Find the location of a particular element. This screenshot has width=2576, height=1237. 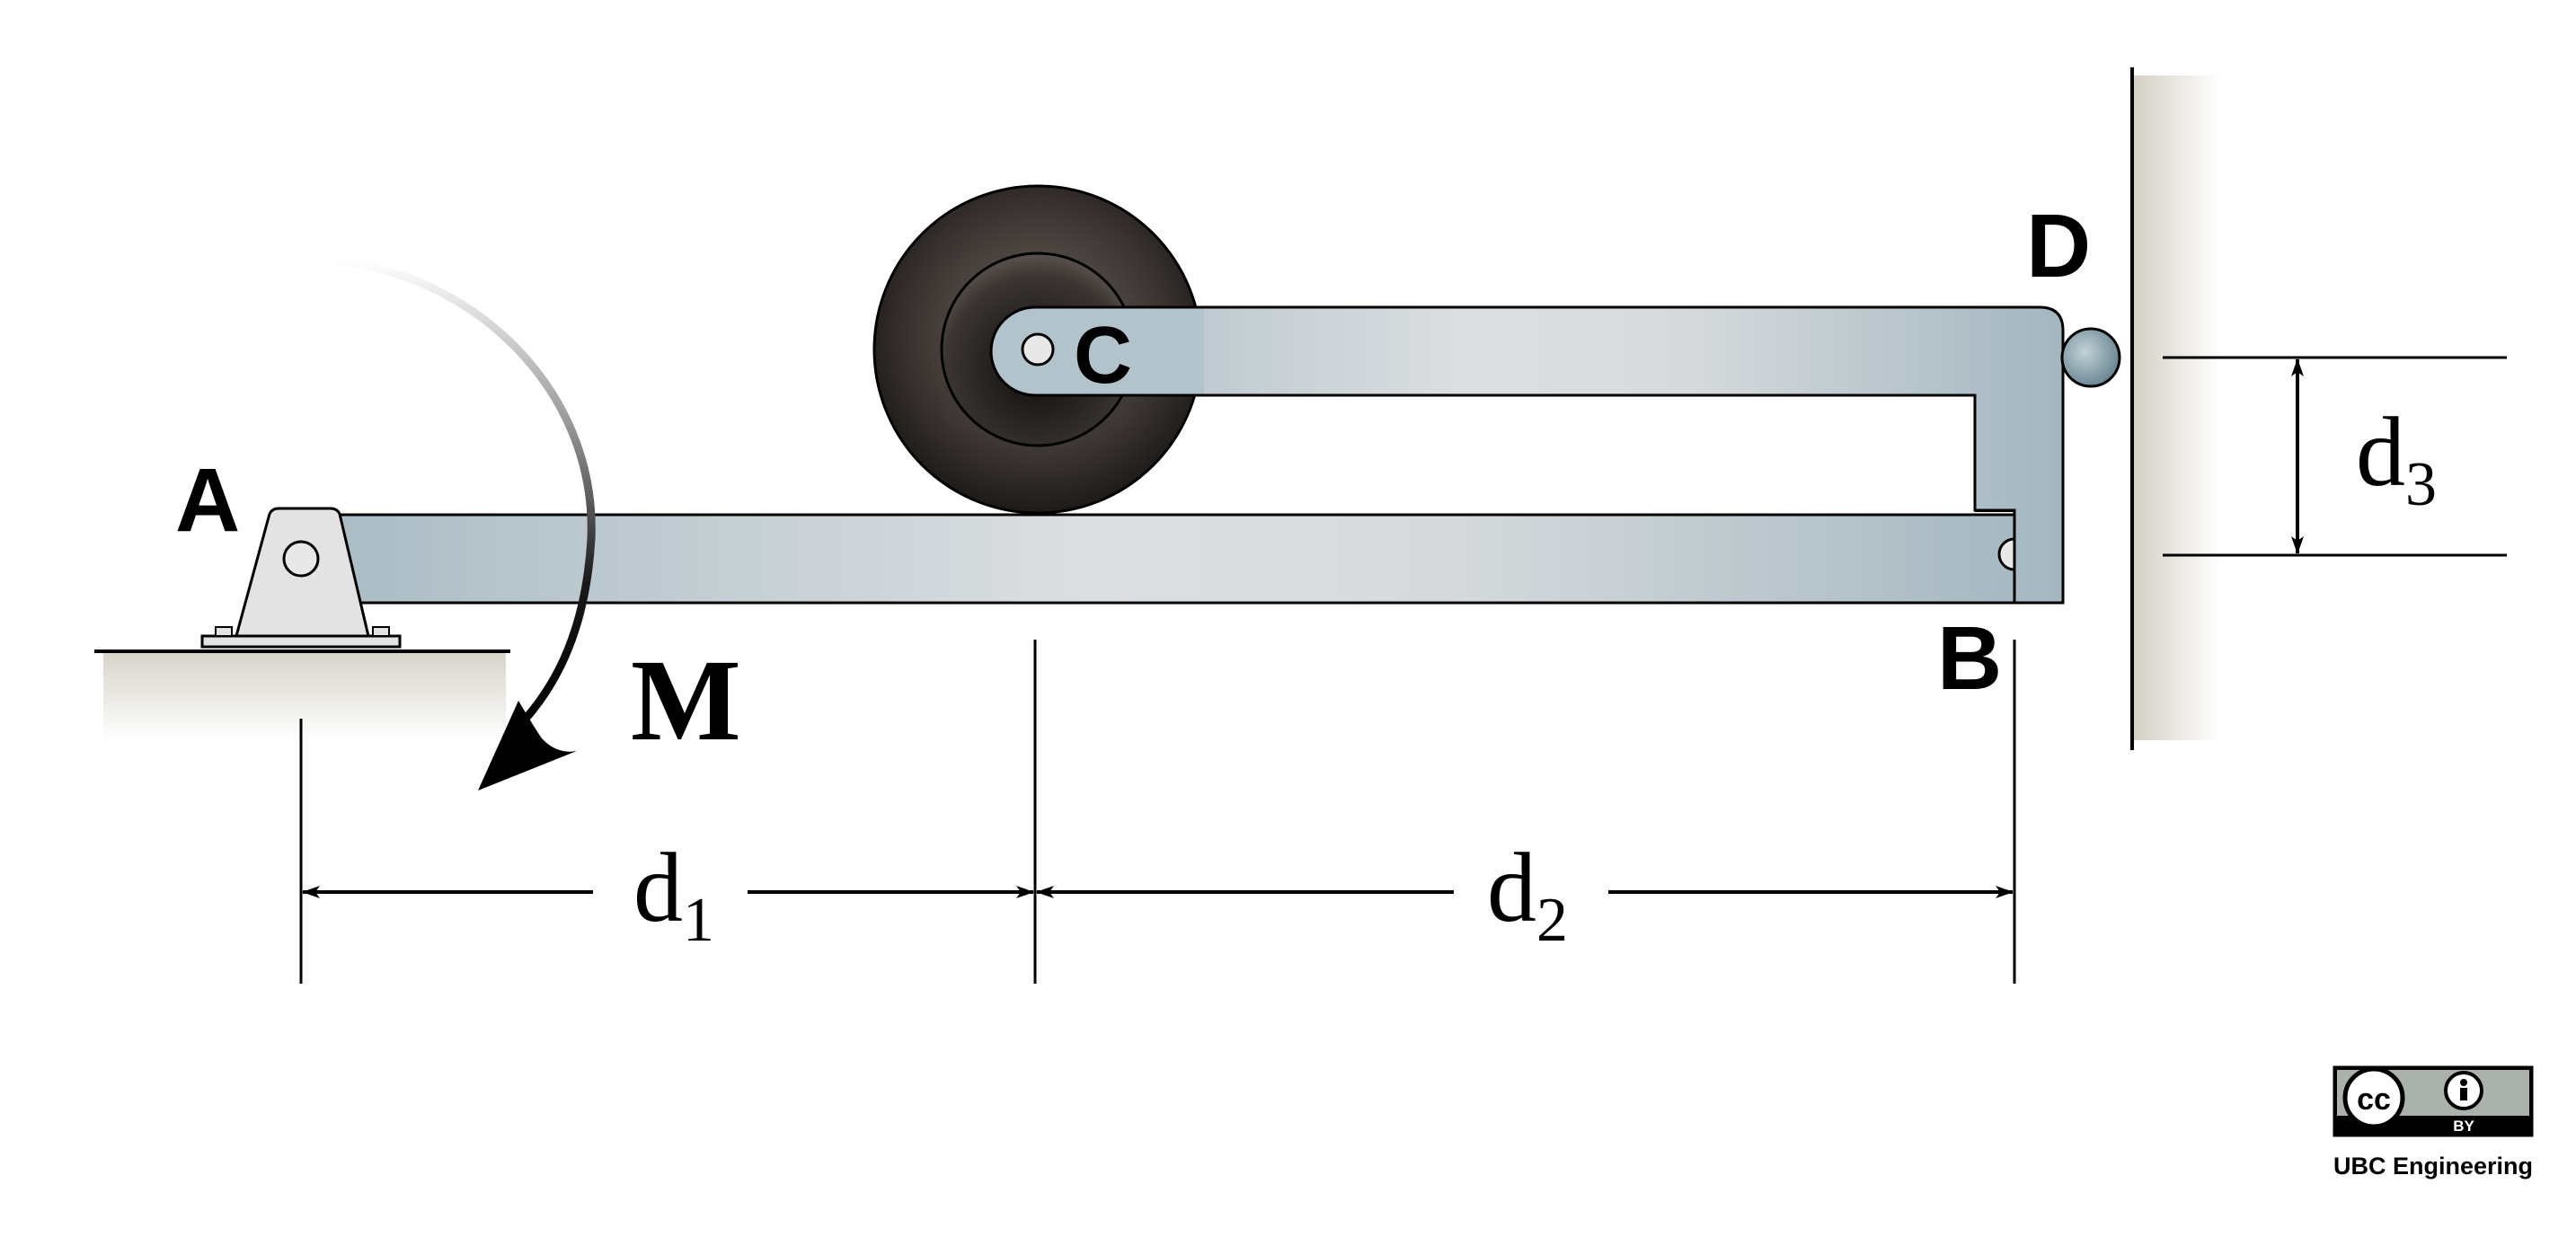

svg-text: cc is located at coordinates (2374, 1099).